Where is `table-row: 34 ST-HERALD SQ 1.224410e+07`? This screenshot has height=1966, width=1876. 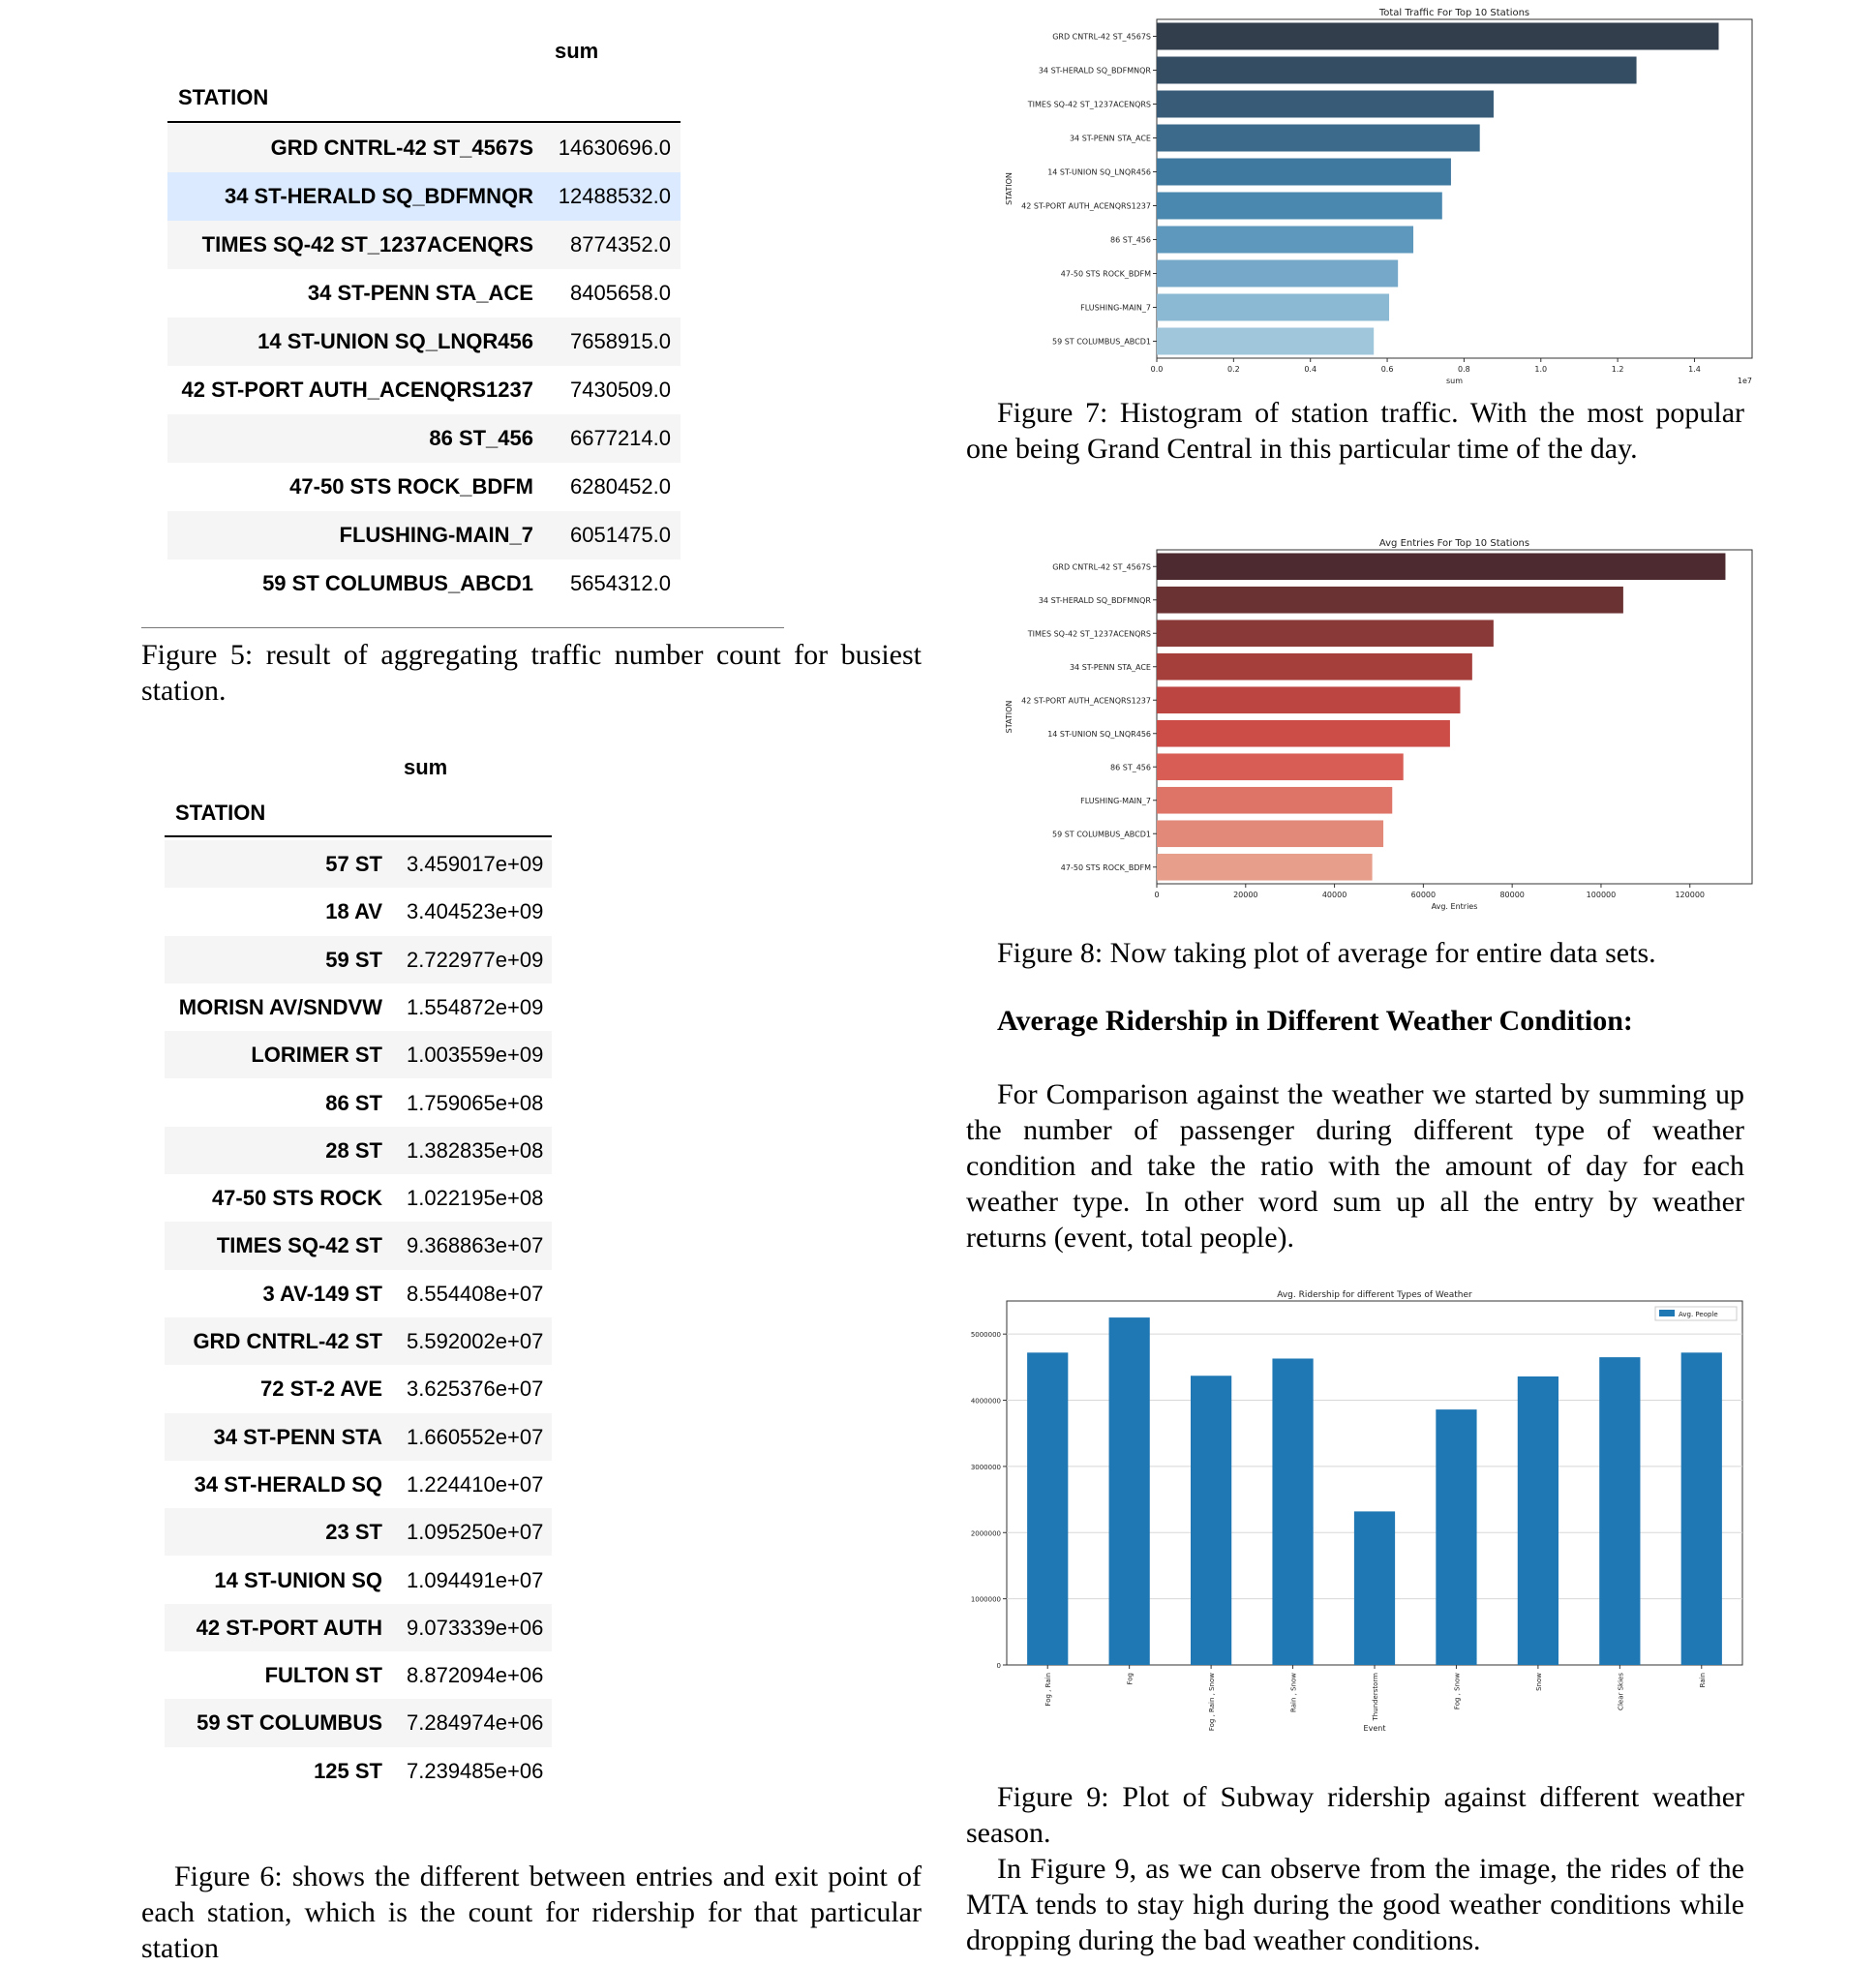
table-row: 34 ST-HERALD SQ 1.224410e+07 is located at coordinates (358, 1484).